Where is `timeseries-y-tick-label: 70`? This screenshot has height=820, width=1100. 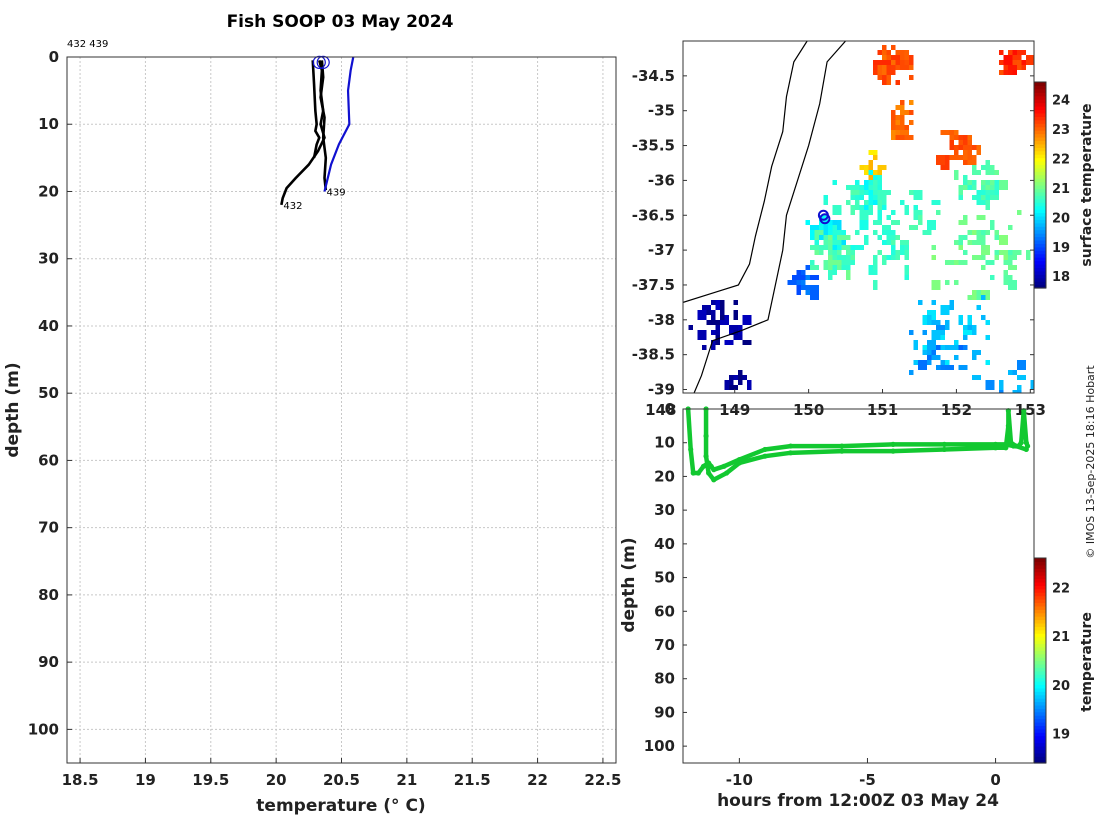
timeseries-y-tick-label: 70 is located at coordinates (664, 645).